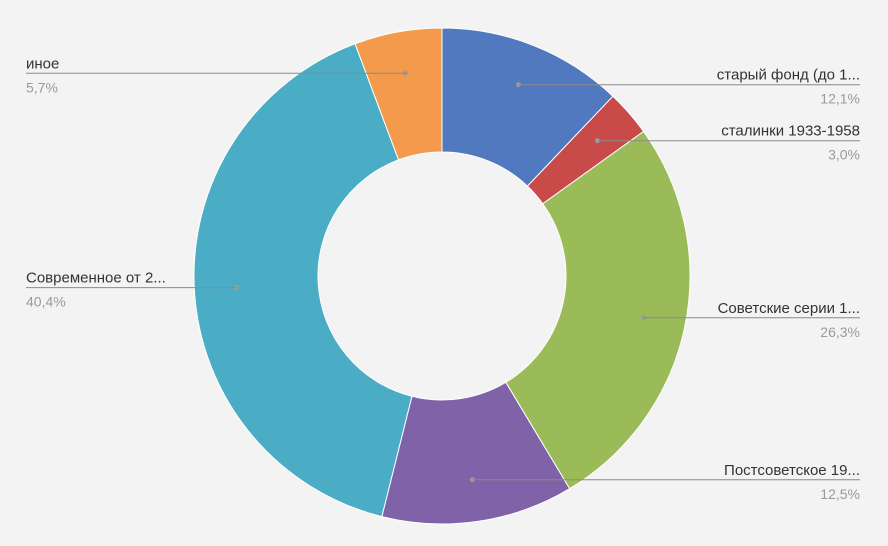  What do you see at coordinates (840, 99) in the screenshot?
I see `slice-value-label-0: 12,1%` at bounding box center [840, 99].